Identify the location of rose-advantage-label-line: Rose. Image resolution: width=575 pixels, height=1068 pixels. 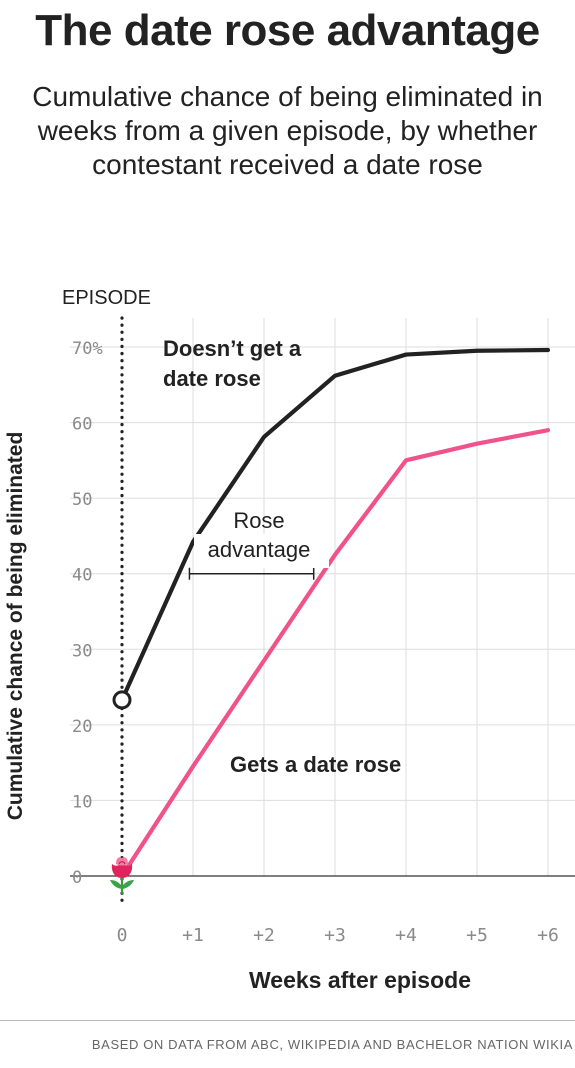
(258, 520).